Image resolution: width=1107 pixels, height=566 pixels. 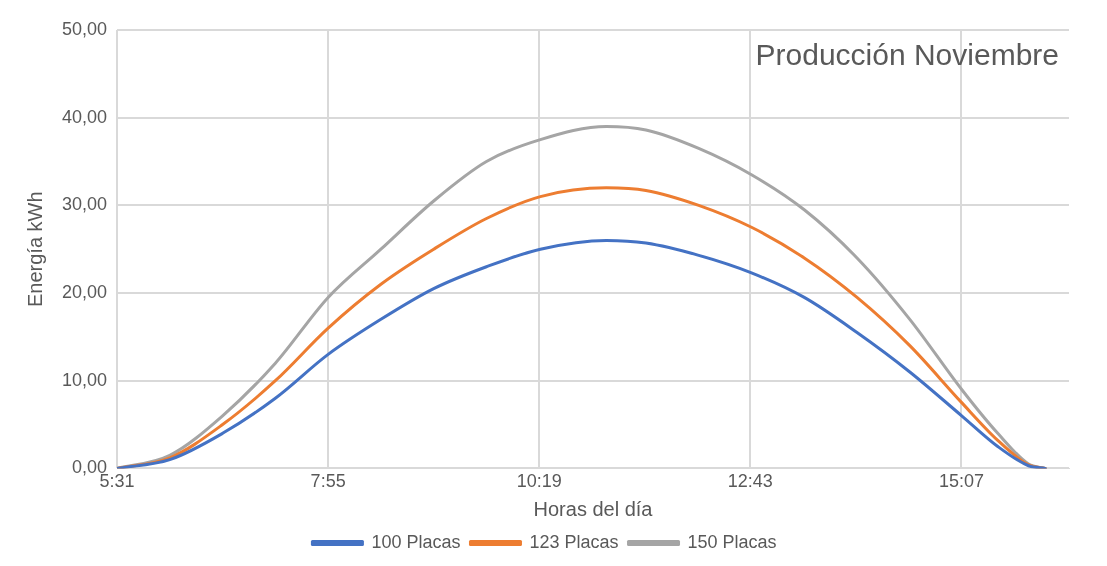 I want to click on y-tick-label: 10,00, so click(x=85, y=379).